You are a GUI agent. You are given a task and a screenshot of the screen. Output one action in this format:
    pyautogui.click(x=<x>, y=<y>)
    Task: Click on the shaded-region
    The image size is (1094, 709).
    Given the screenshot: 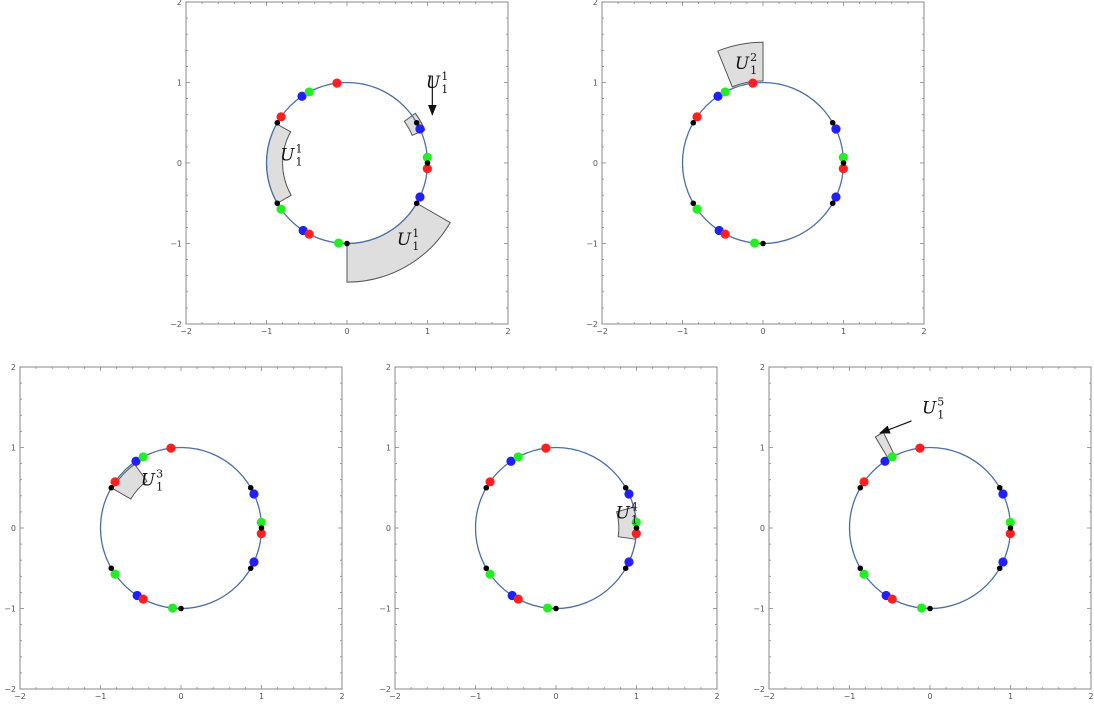 What is the action you would take?
    pyautogui.click(x=740, y=64)
    